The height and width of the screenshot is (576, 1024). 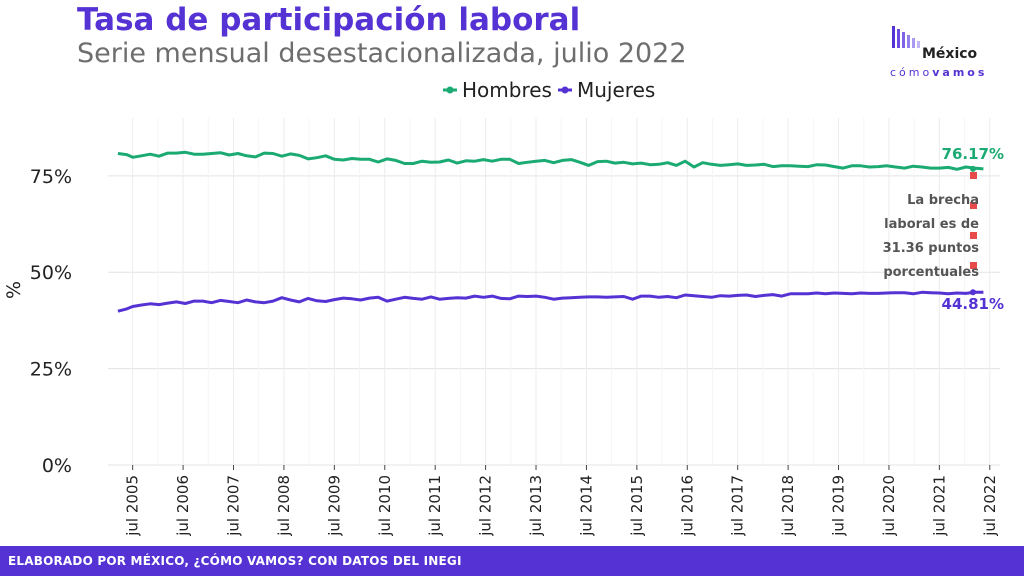 I want to click on logo-text: México, so click(x=950, y=54).